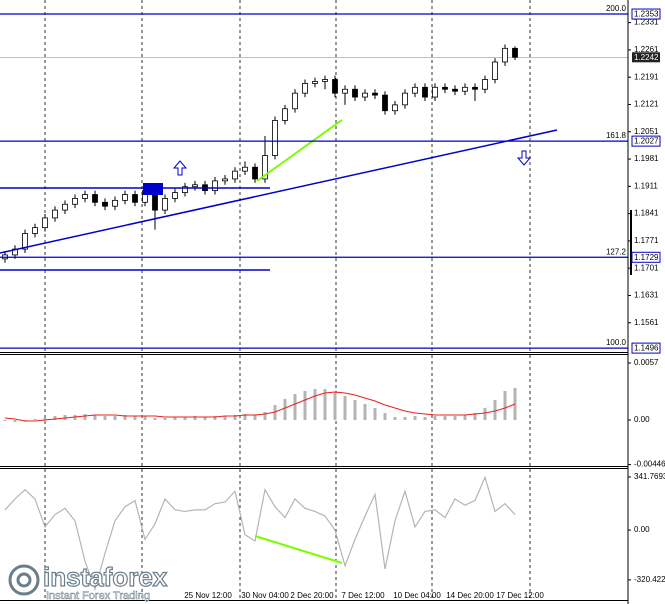 The height and width of the screenshot is (604, 665). I want to click on fib-label: 100.0, so click(616, 342).